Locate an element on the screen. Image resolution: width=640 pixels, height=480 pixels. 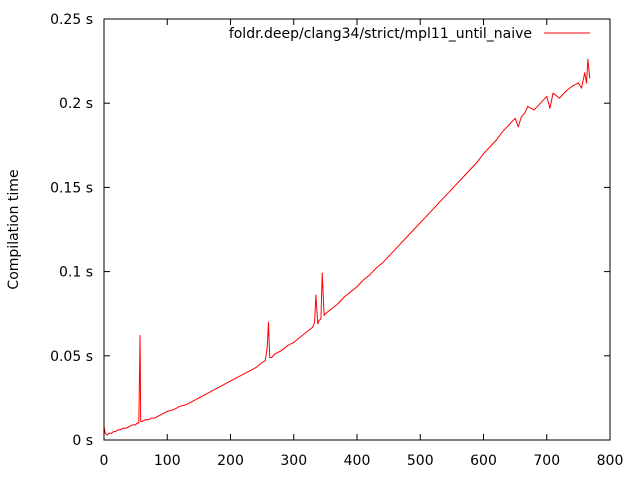
y-tick-label: 0 s is located at coordinates (82, 441).